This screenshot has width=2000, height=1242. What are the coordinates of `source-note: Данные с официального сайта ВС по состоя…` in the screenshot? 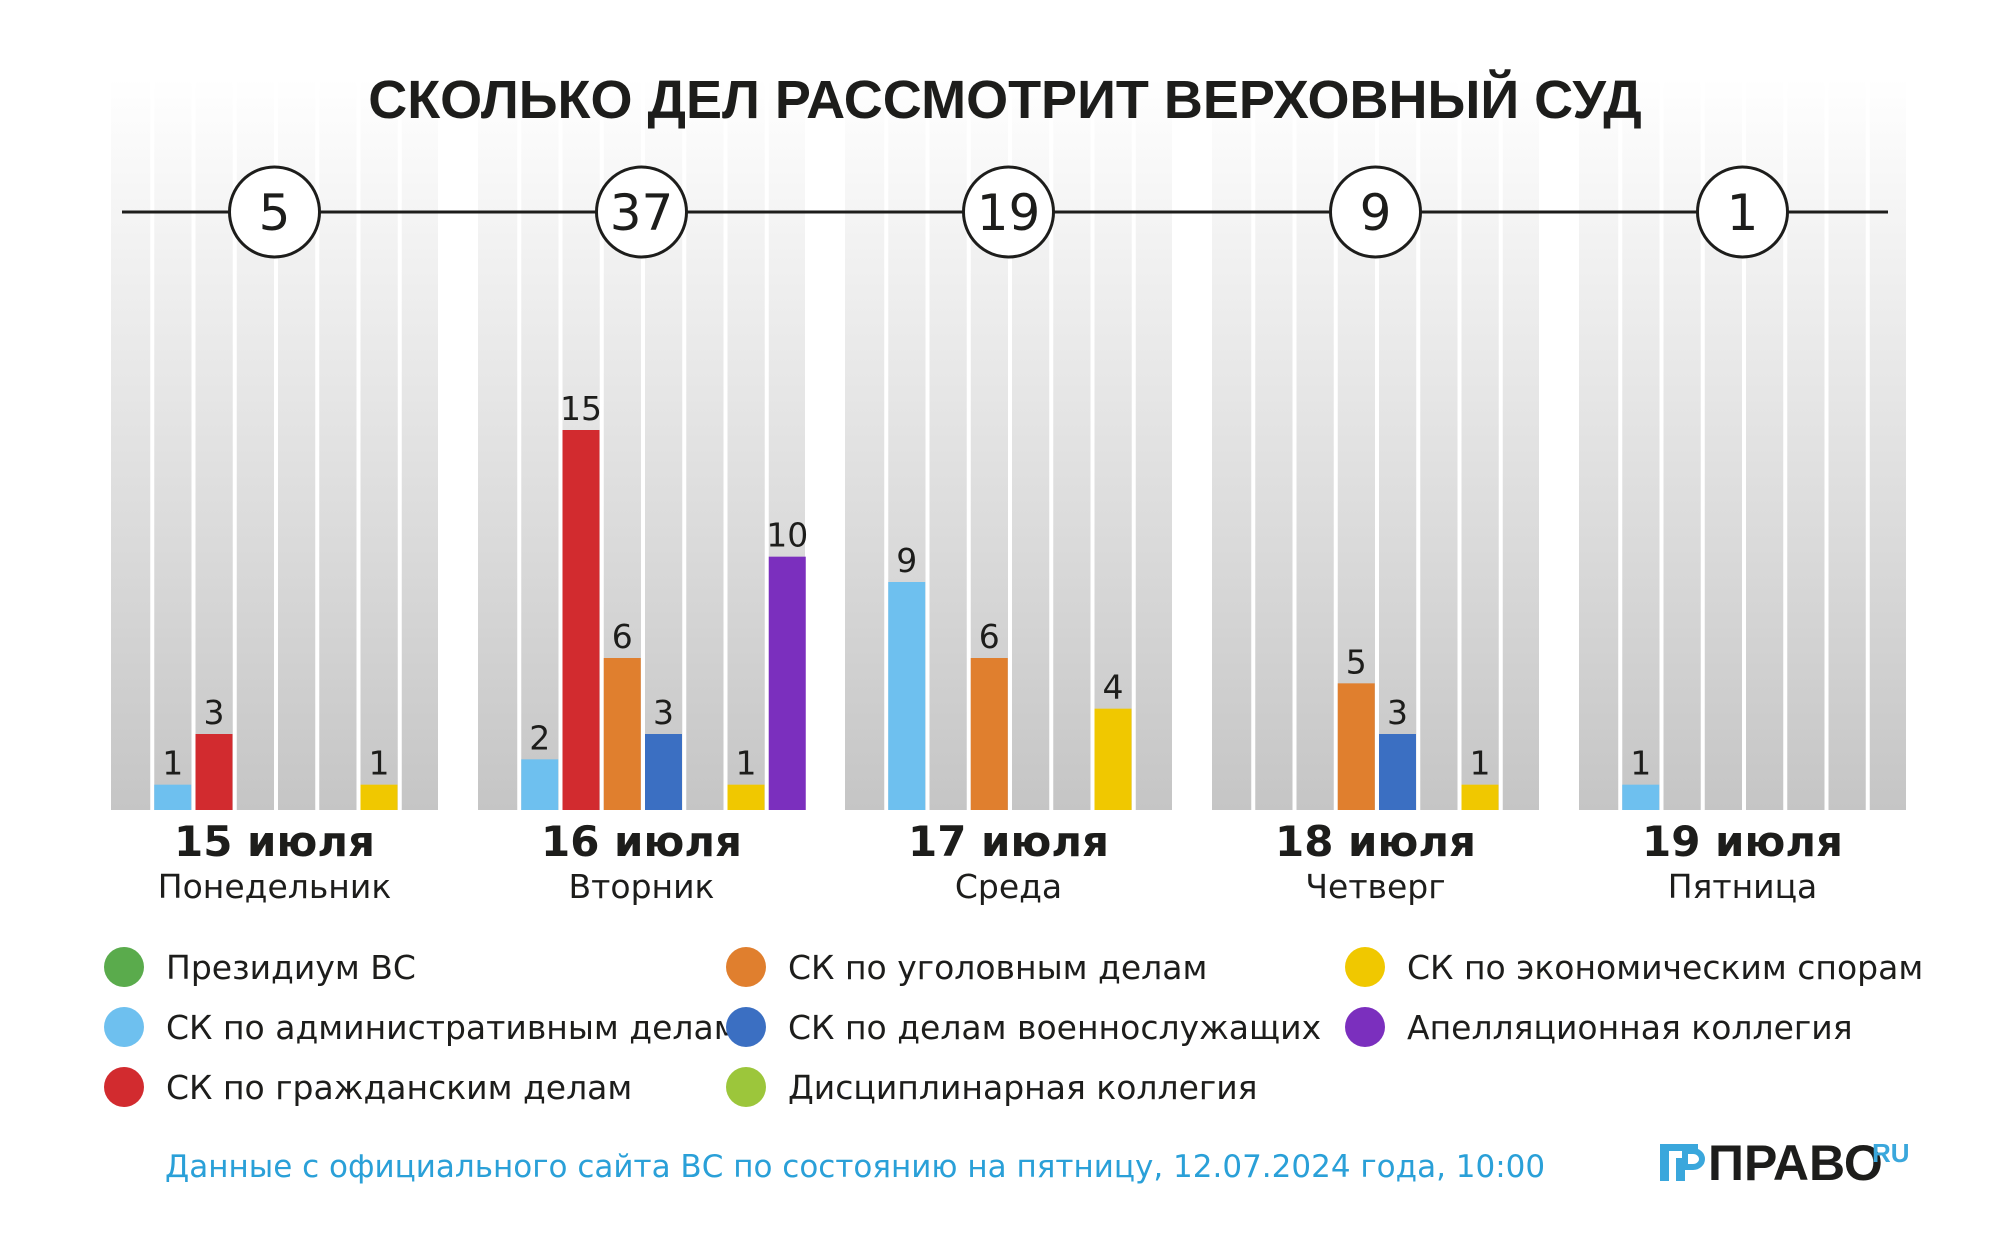 It's located at (855, 1167).